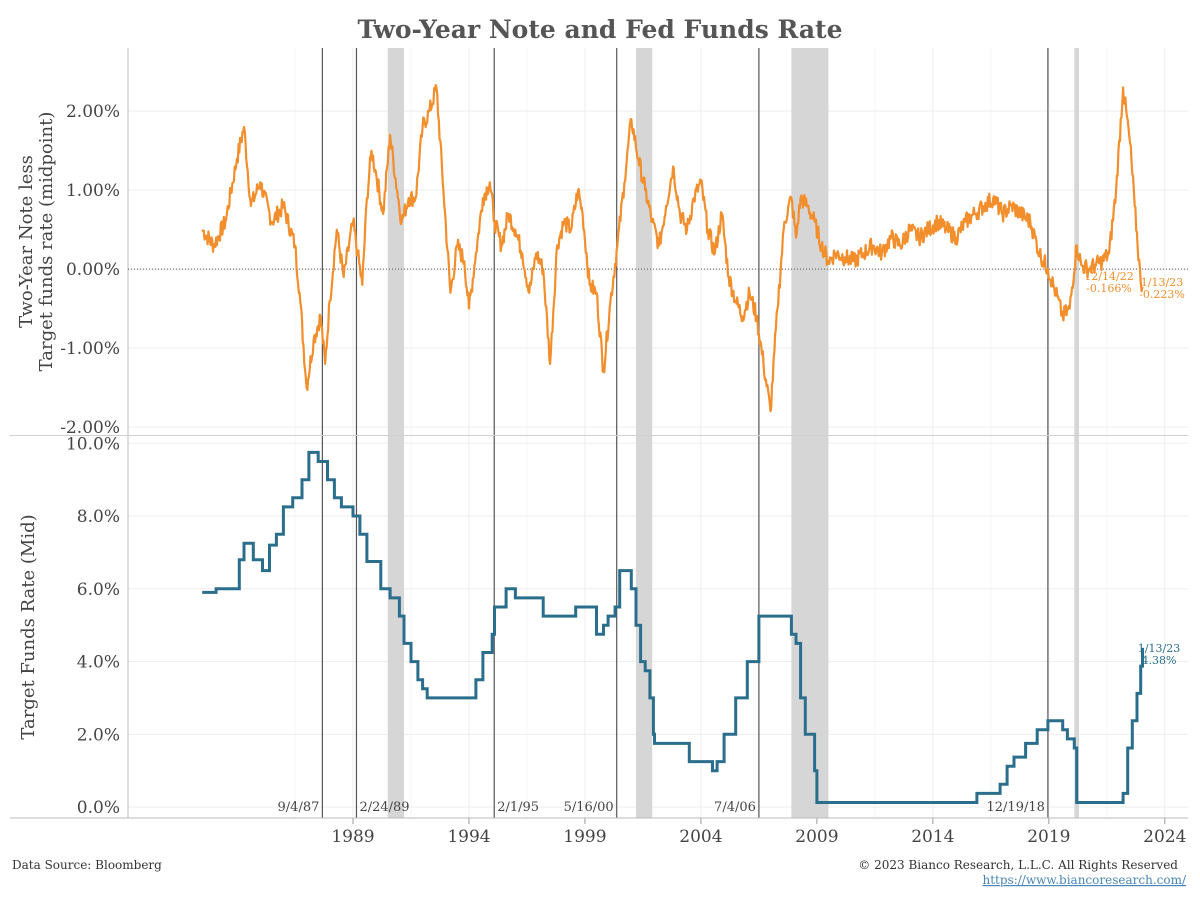  Describe the element at coordinates (299, 807) in the screenshot. I see `event-label: 9/4/87` at that location.